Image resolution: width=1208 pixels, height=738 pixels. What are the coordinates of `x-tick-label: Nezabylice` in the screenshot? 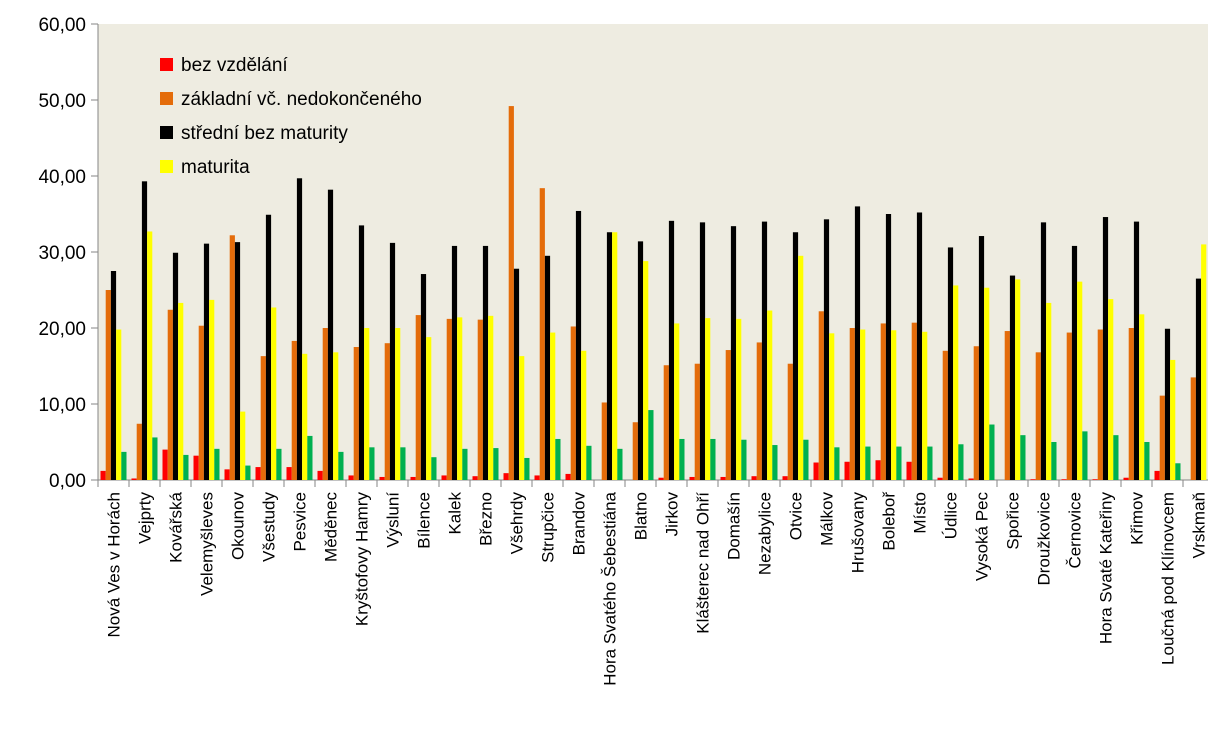 It's located at (765, 533).